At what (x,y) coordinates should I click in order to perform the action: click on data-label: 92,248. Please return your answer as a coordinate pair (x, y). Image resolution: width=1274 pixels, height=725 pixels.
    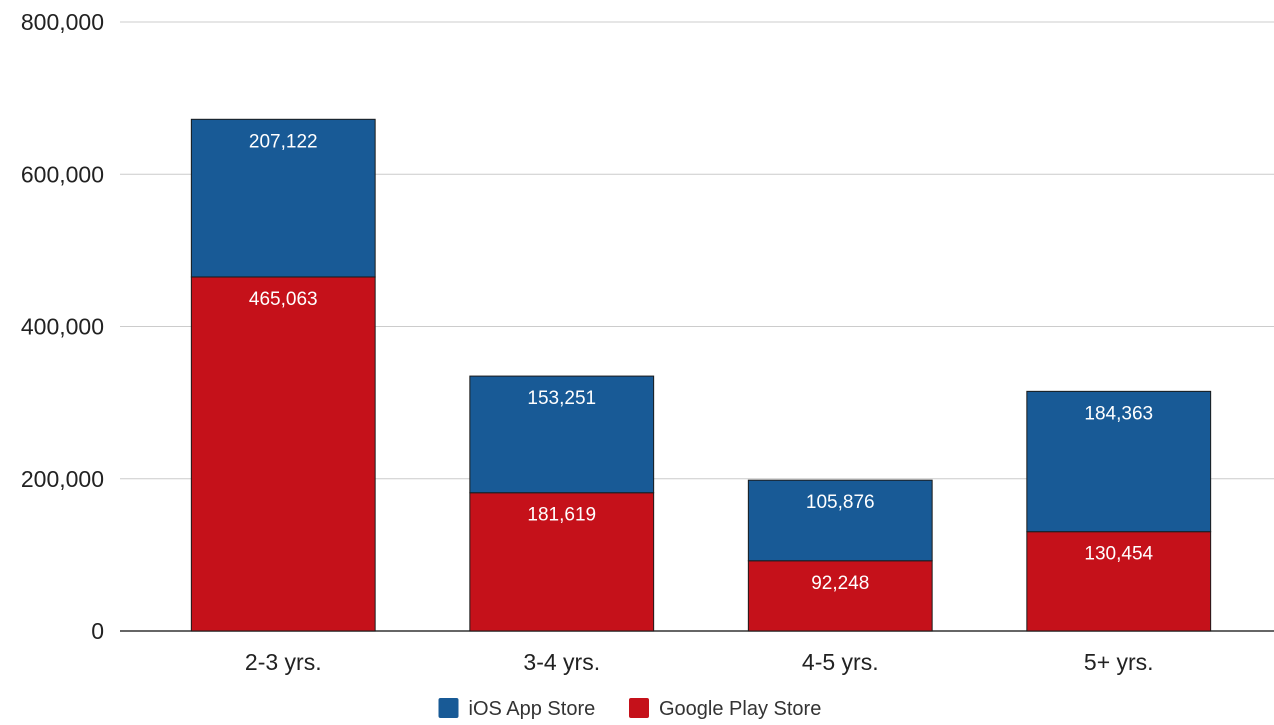
    Looking at the image, I should click on (840, 583).